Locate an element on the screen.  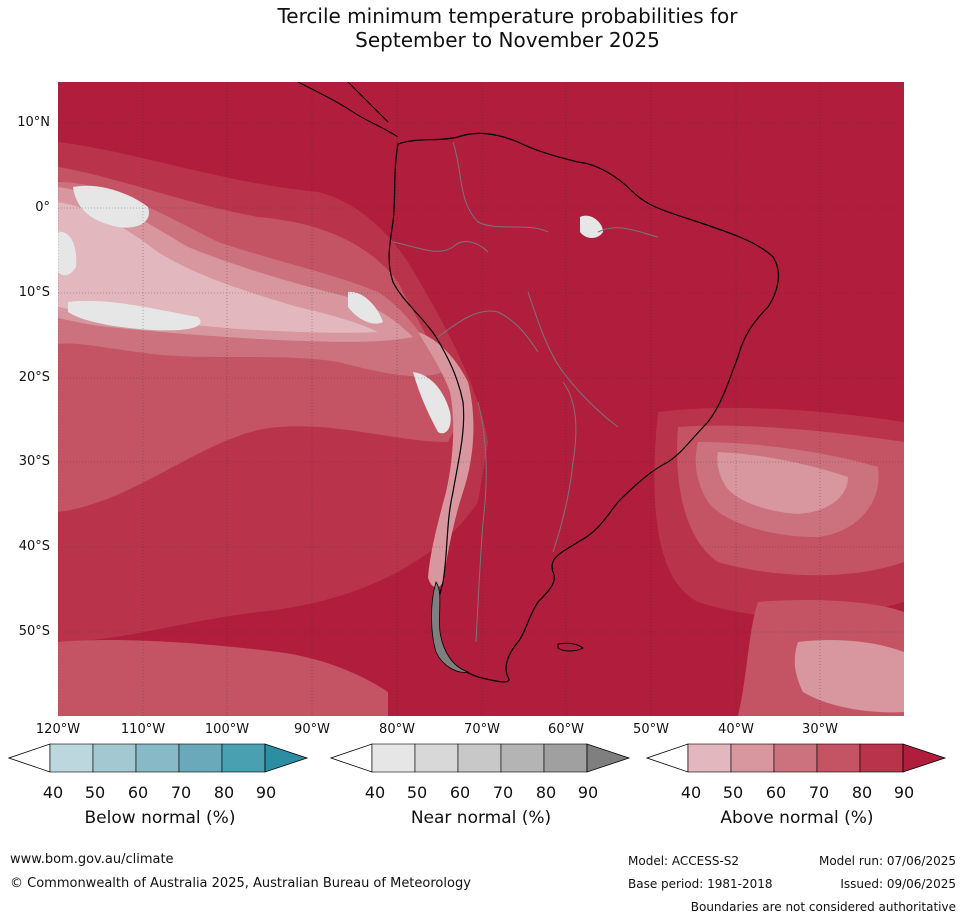
andes-coast-band is located at coordinates (446, 460).